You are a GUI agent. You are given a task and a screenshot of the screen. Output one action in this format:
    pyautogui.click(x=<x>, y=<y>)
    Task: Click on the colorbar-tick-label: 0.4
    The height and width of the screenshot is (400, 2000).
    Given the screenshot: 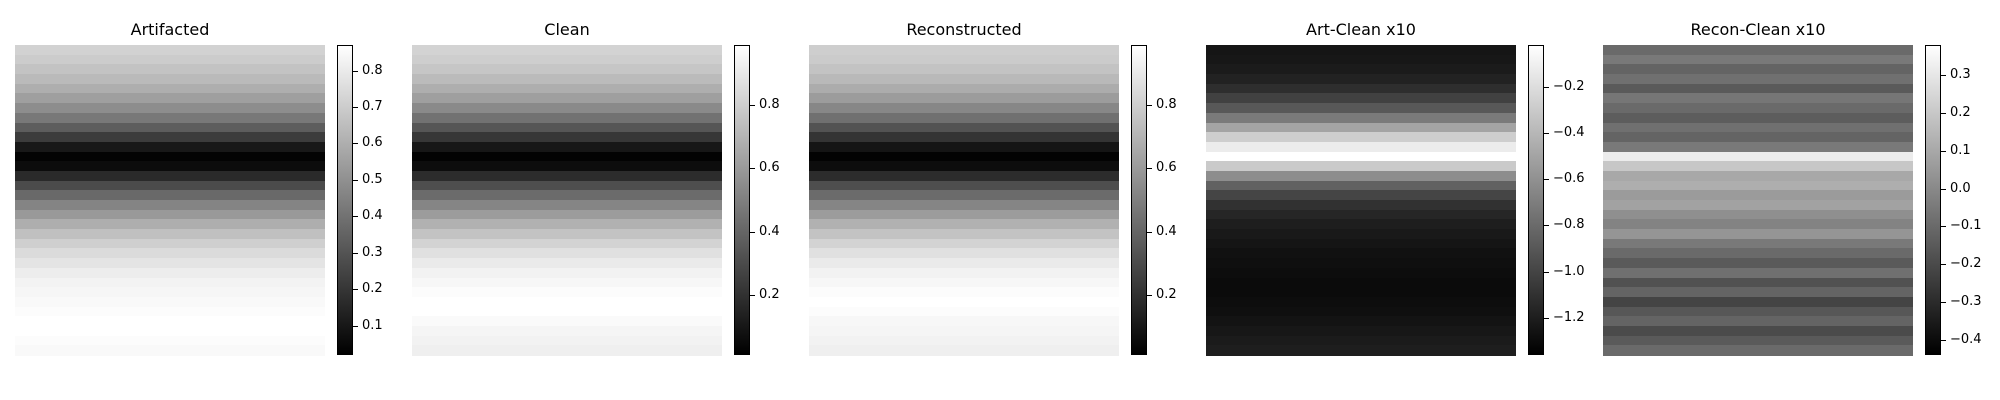 What is the action you would take?
    pyautogui.click(x=769, y=231)
    